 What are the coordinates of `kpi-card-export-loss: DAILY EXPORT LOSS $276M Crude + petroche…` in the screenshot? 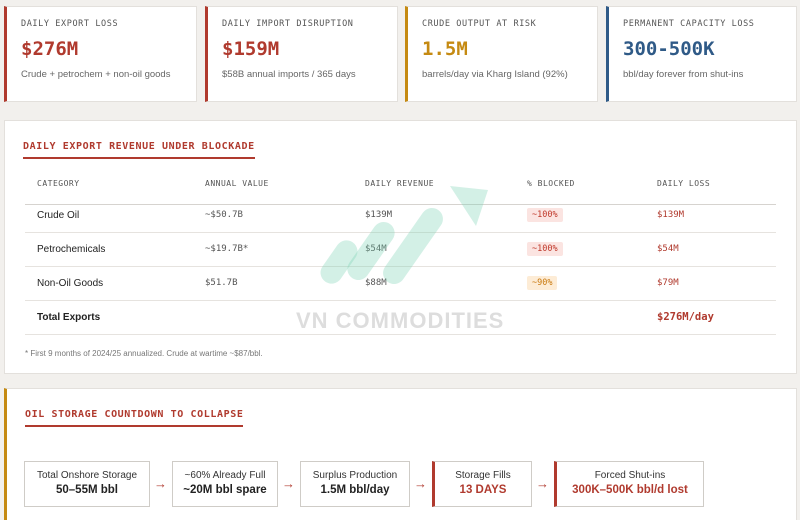 It's located at (100, 54).